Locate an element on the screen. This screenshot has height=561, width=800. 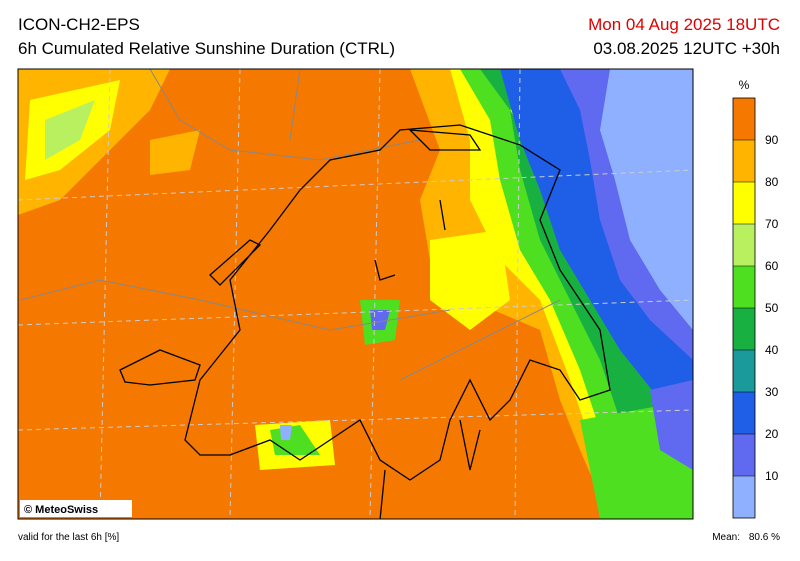
colorbar-tick-label: 60 is located at coordinates (772, 266).